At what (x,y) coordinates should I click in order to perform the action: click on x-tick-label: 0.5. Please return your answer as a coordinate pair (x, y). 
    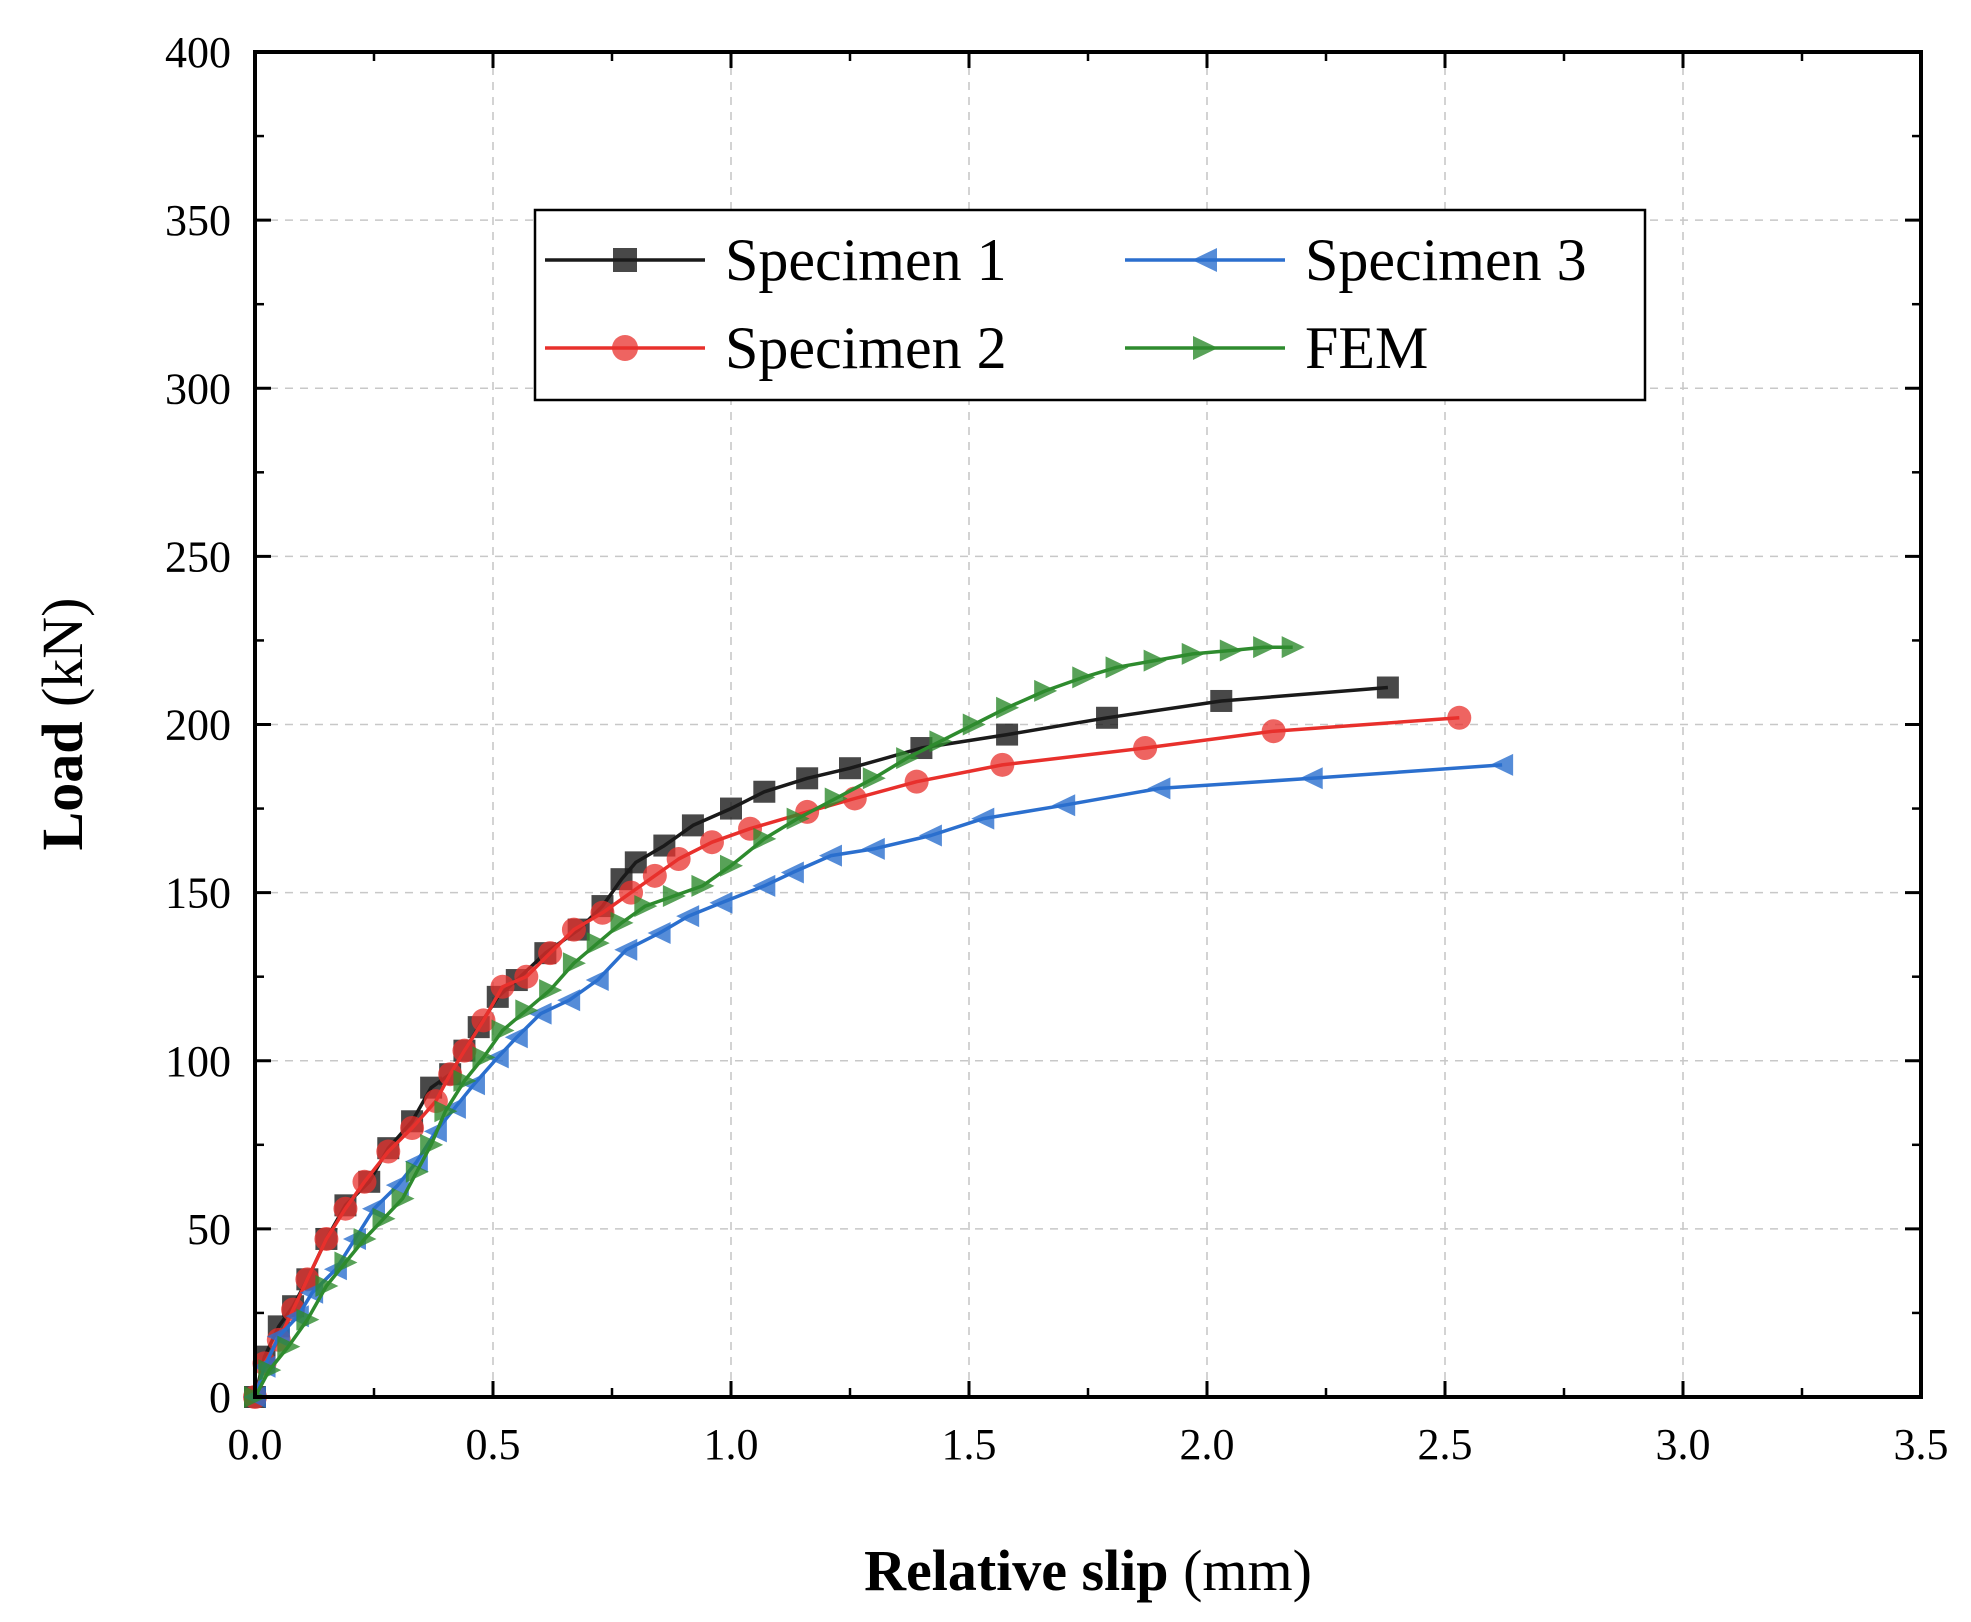
    Looking at the image, I should click on (493, 1444).